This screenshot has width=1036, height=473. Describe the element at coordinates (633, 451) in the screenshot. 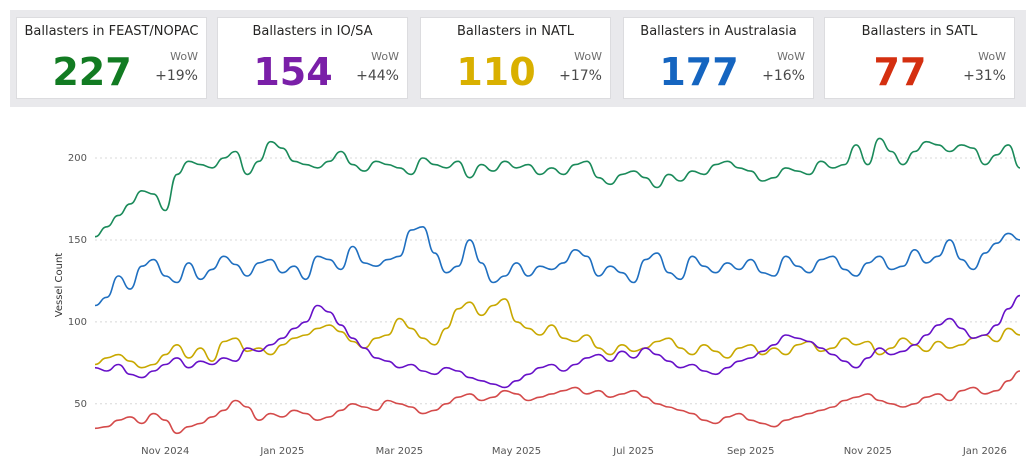

I see `x-tick-label: Jul 2025` at that location.